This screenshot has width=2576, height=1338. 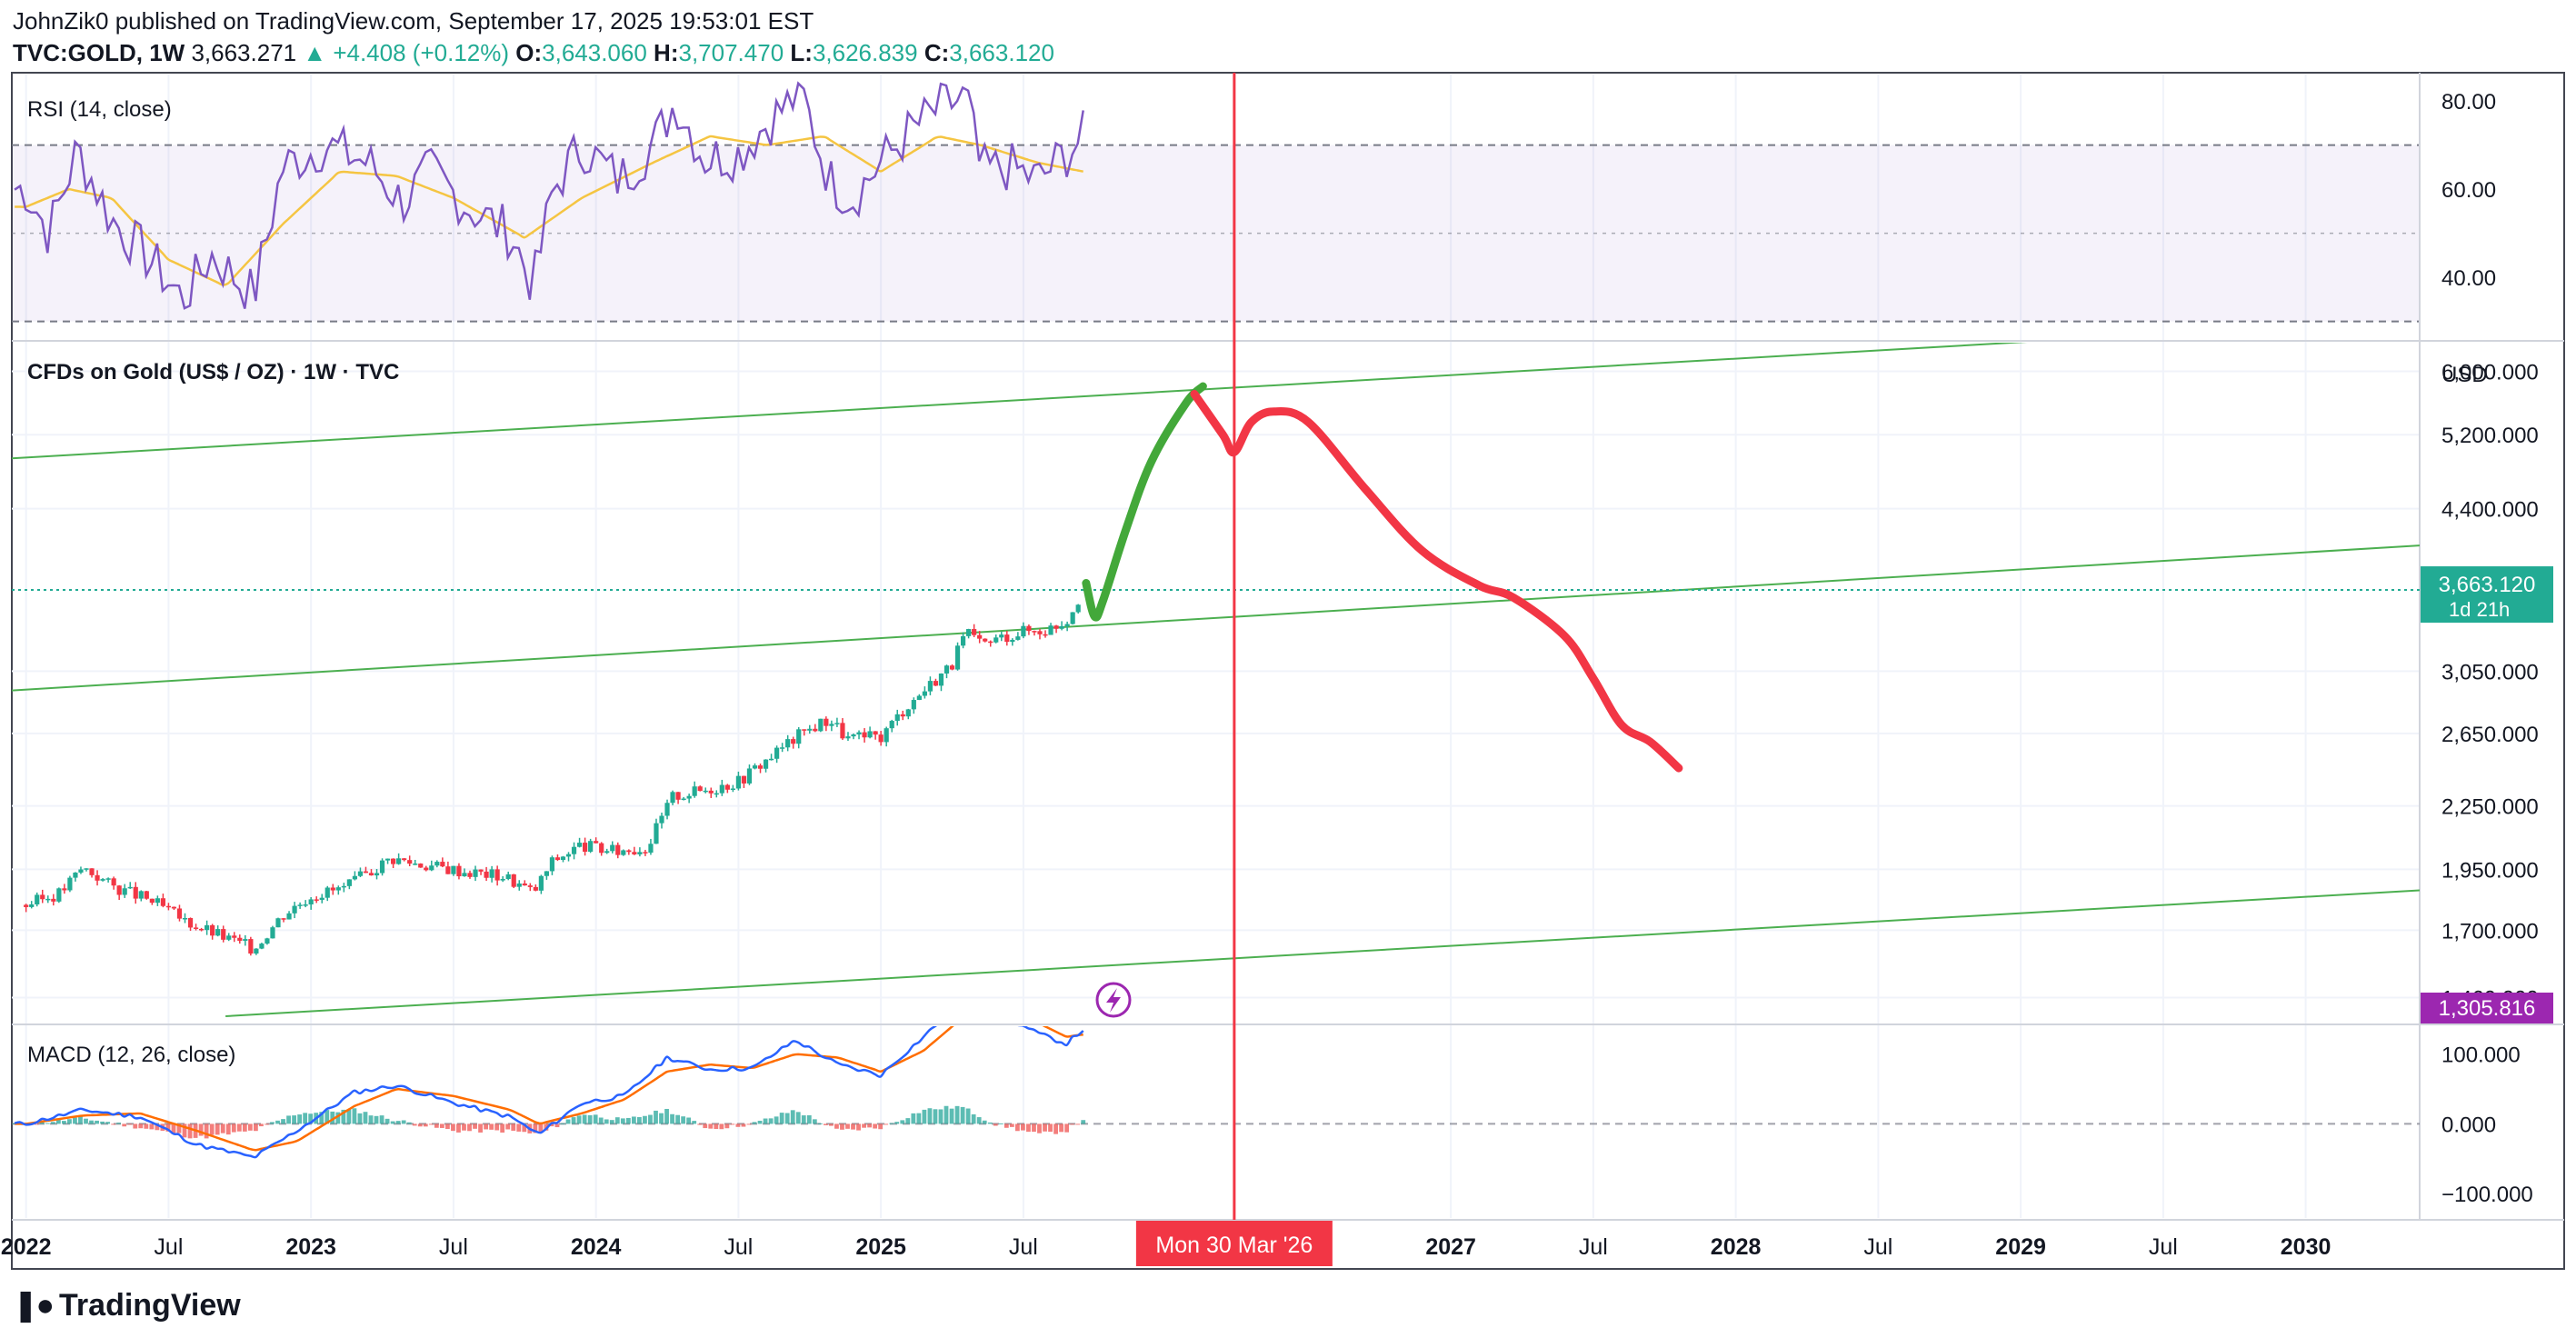 What do you see at coordinates (150, 1305) in the screenshot?
I see `brand-name: TradingView` at bounding box center [150, 1305].